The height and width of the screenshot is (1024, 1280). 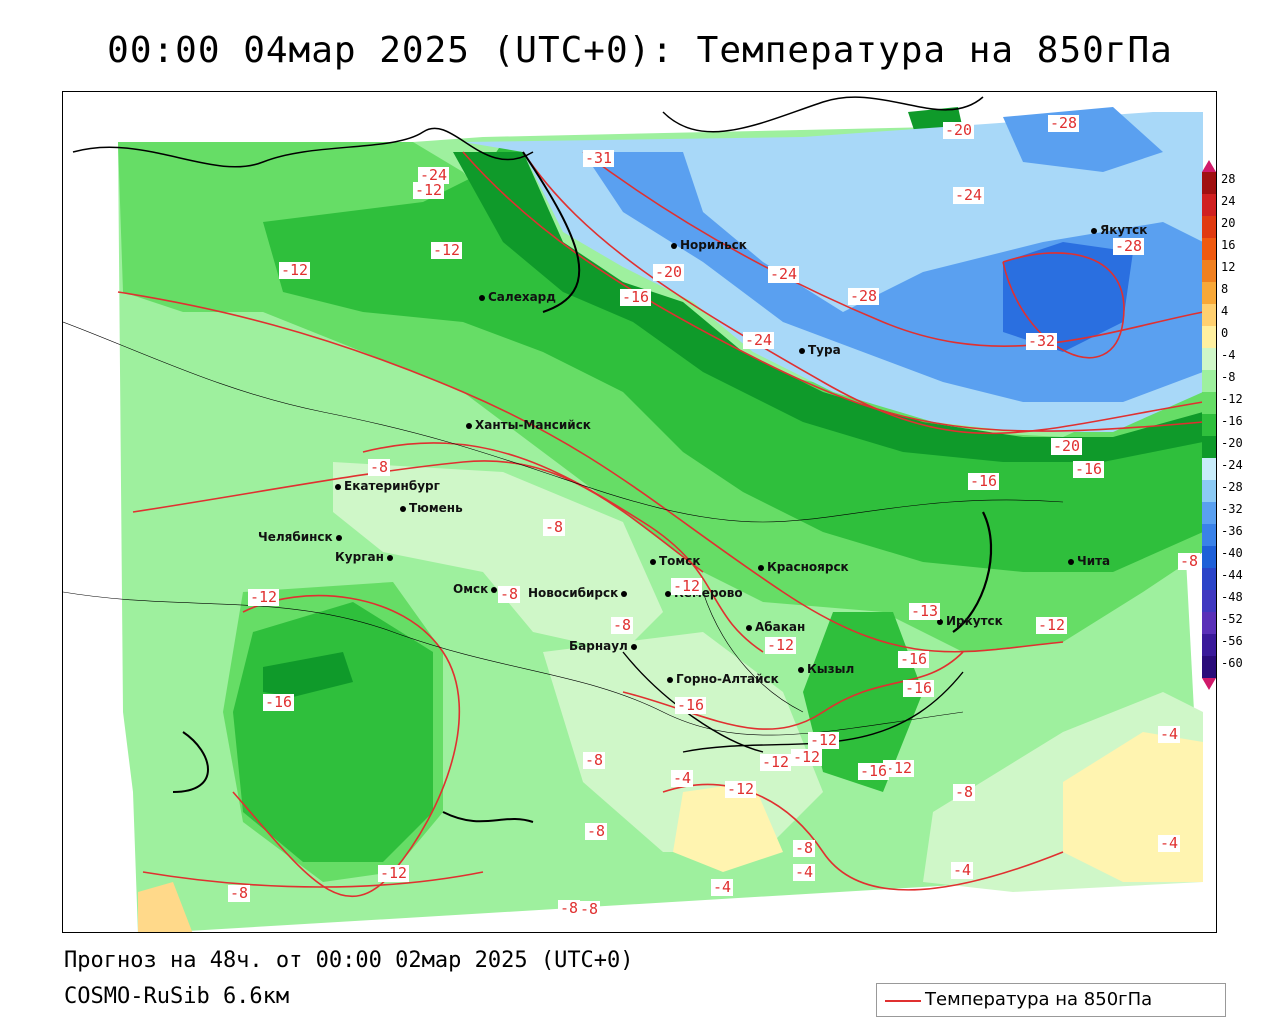 I want to click on contour-line-icon, so click(x=903, y=1001).